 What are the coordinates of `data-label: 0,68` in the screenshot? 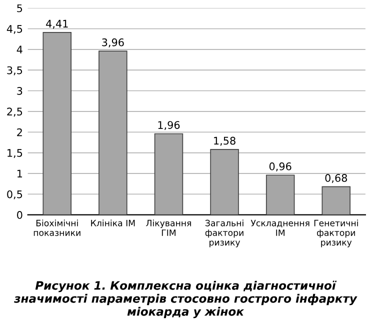 It's located at (336, 178).